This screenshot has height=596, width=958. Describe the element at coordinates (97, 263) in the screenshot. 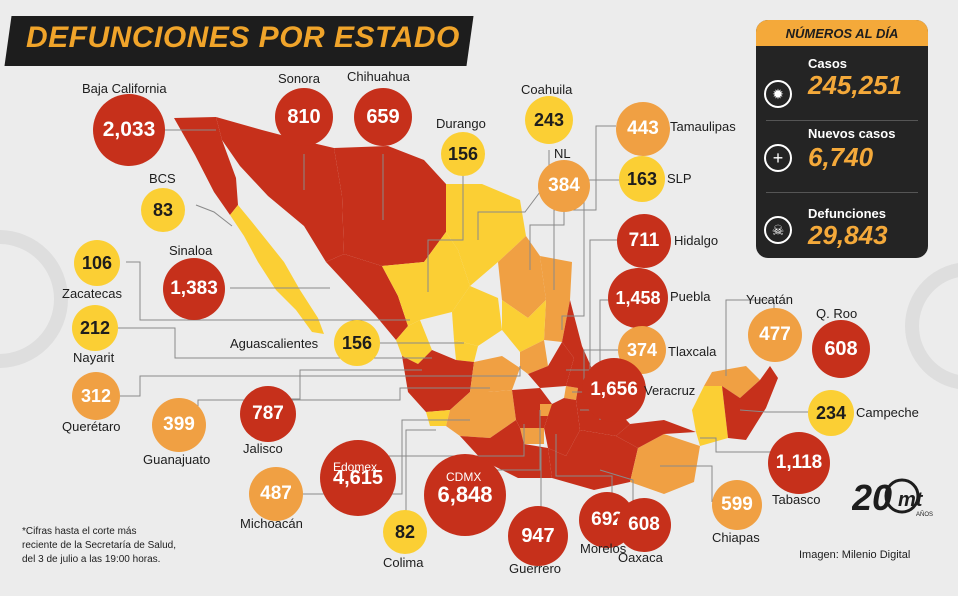

I see `bubble-zacatecas: 106` at that location.